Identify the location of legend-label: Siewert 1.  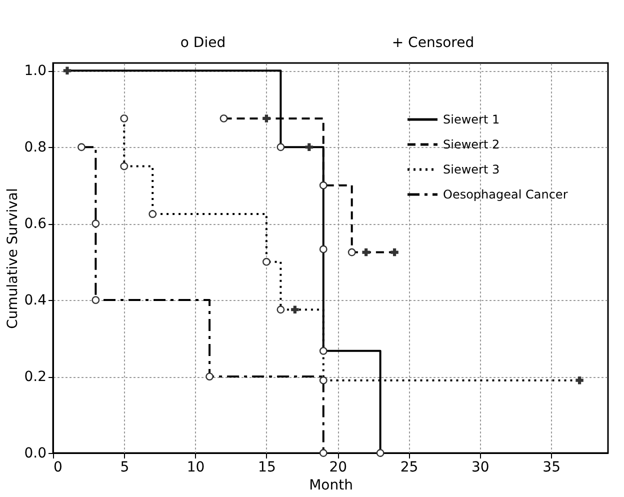
(471, 119).